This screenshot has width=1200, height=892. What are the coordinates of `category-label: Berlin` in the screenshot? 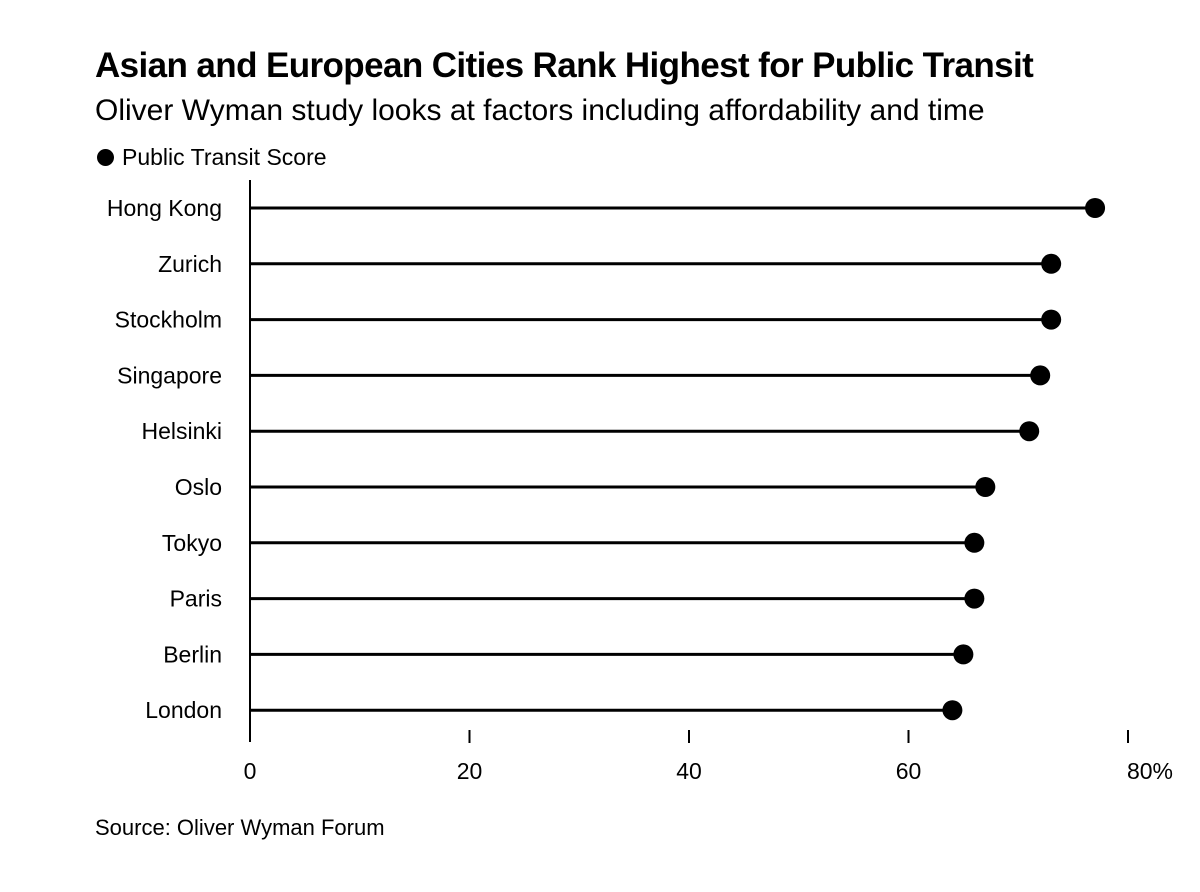 It's located at (192, 654).